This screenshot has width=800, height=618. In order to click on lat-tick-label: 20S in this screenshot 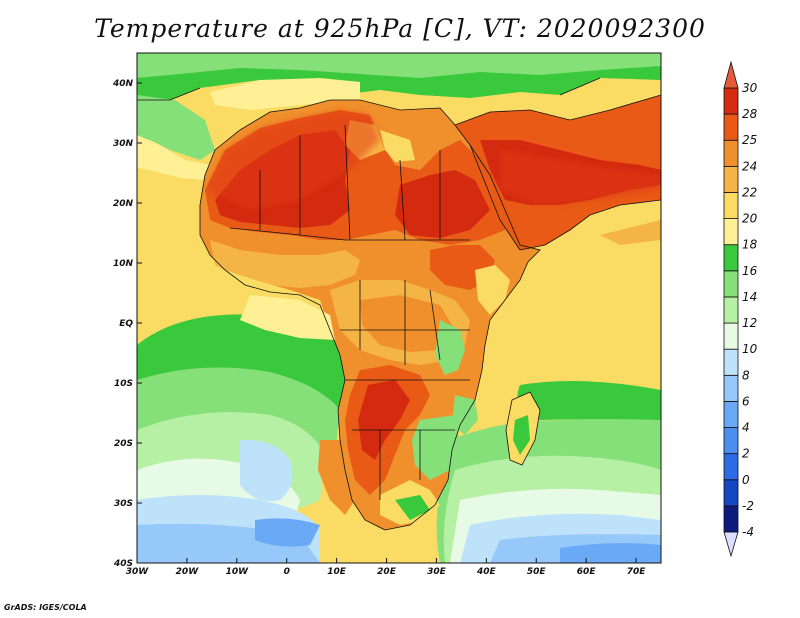, I will do `click(123, 444)`.